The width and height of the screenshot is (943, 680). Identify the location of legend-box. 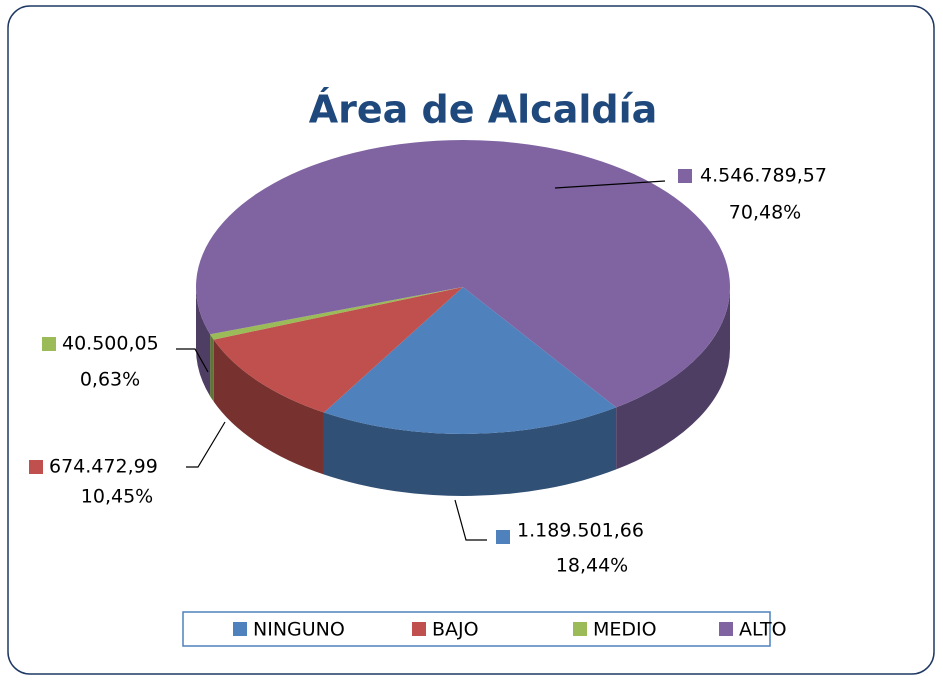
(476, 629).